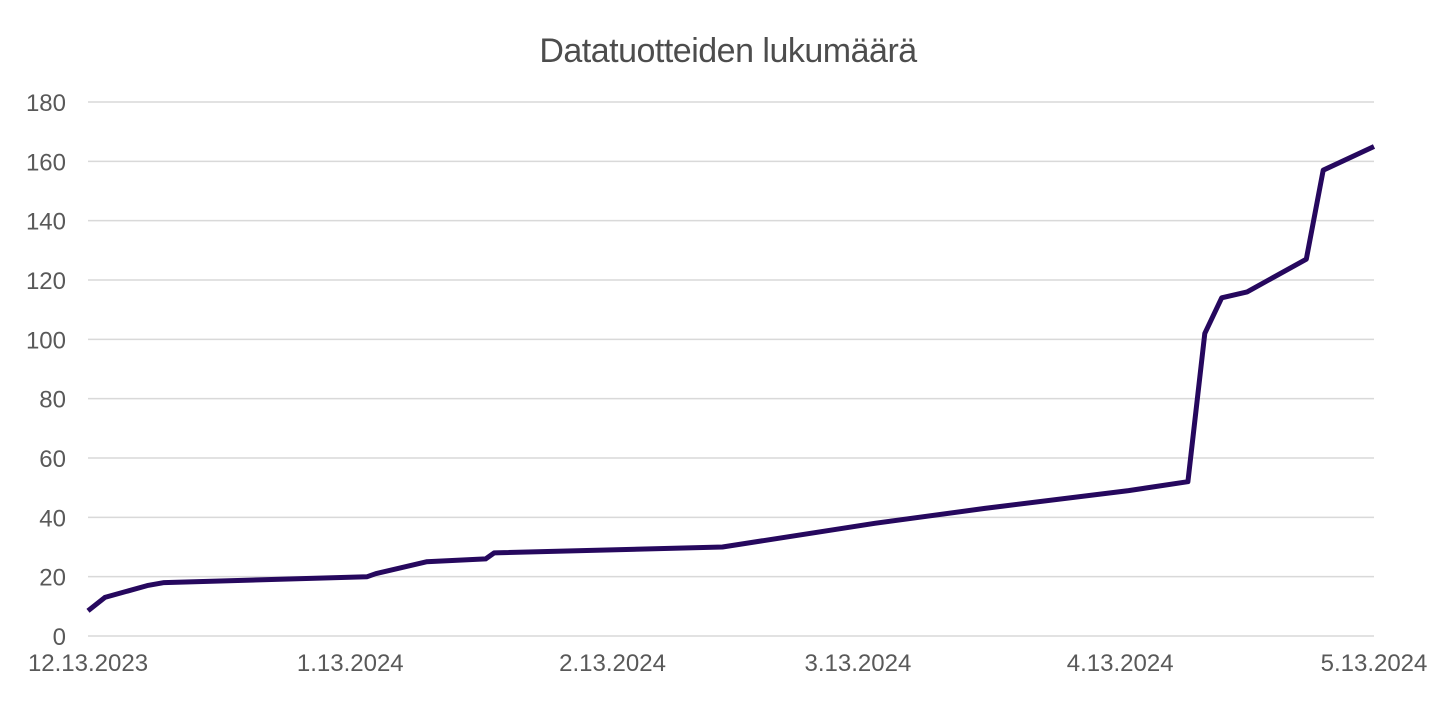 Image resolution: width=1456 pixels, height=702 pixels. Describe the element at coordinates (59, 637) in the screenshot. I see `y-tick-label: 0` at that location.